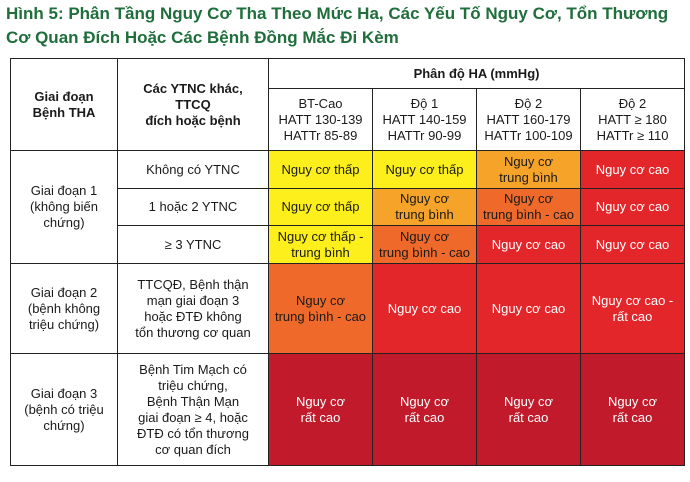  What do you see at coordinates (193, 369) in the screenshot?
I see `risk-factor-line: Bệnh Tim Mạch có` at bounding box center [193, 369].